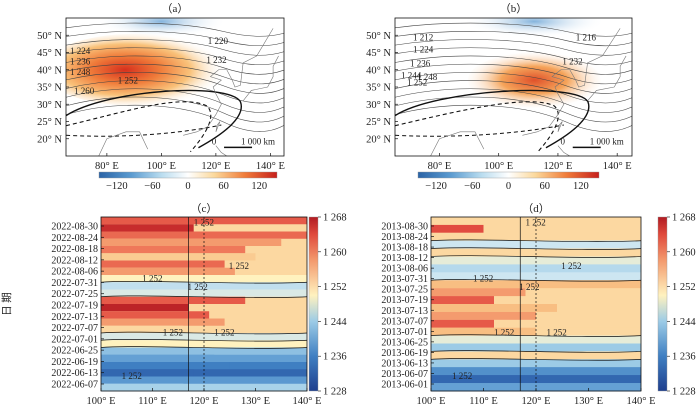 This screenshot has height=408, width=700. I want to click on lat-tick-label: 45° N, so click(49, 53).